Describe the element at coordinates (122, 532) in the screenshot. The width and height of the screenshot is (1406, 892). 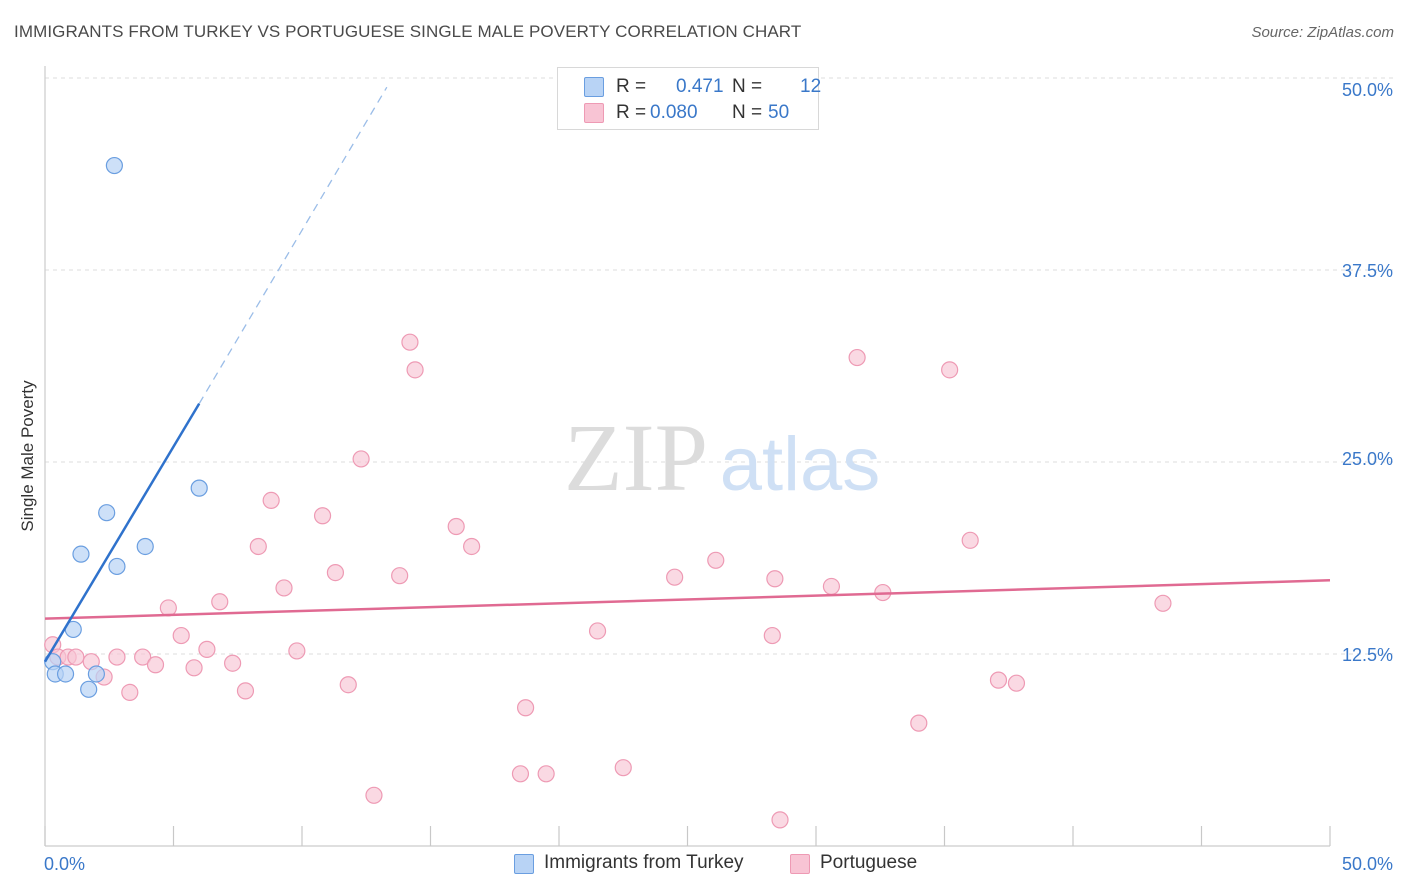
I see `turkey-trend-line` at that location.